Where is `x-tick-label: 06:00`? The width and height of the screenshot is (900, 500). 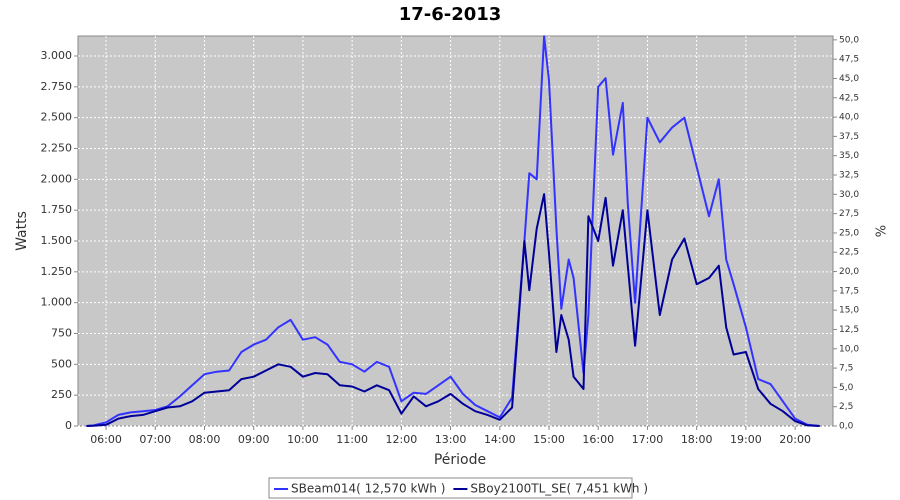 x-tick-label: 06:00 is located at coordinates (106, 439).